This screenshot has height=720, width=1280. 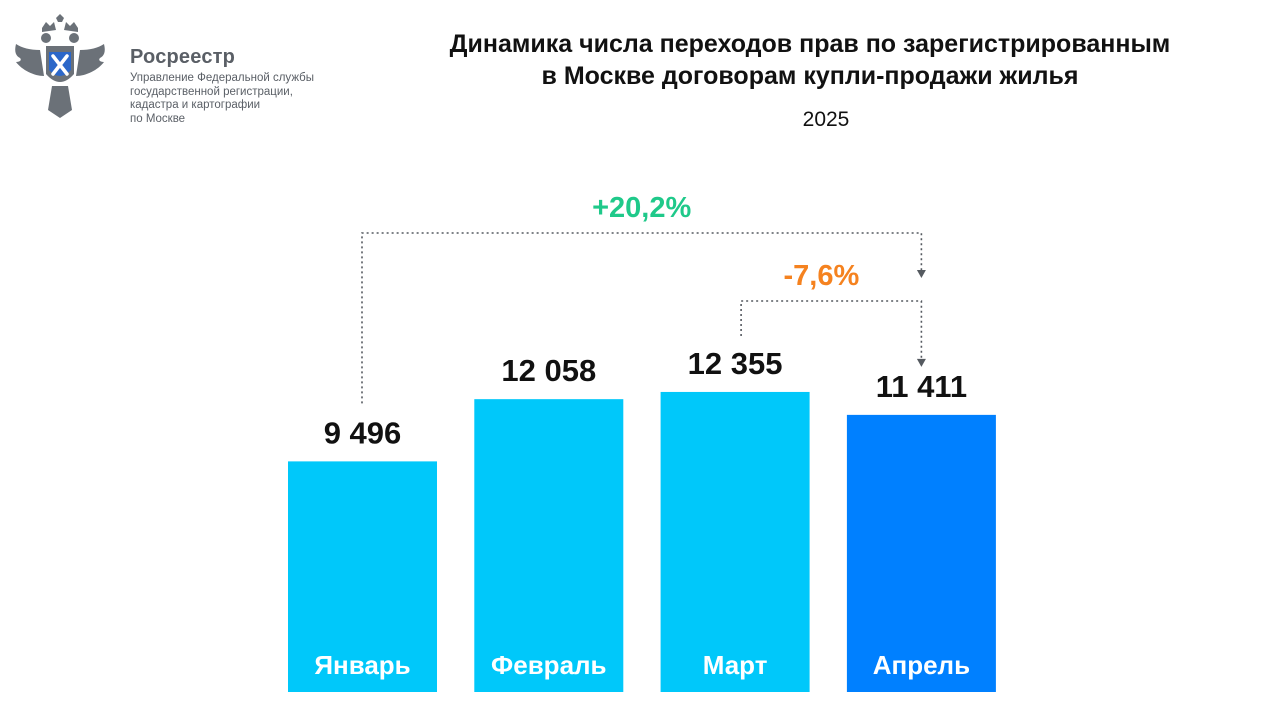 What do you see at coordinates (60, 66) in the screenshot?
I see `double-headed-eagle-icon` at bounding box center [60, 66].